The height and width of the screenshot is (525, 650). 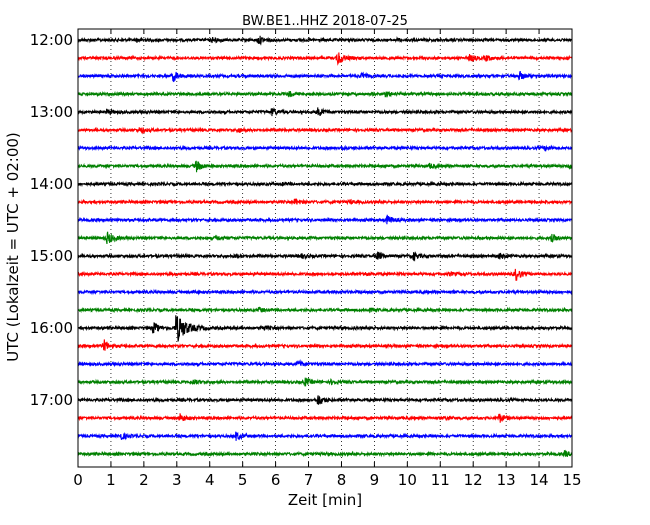 I want to click on chart-title: BW.BE1..HHZ 2018-07-25, so click(x=325, y=21).